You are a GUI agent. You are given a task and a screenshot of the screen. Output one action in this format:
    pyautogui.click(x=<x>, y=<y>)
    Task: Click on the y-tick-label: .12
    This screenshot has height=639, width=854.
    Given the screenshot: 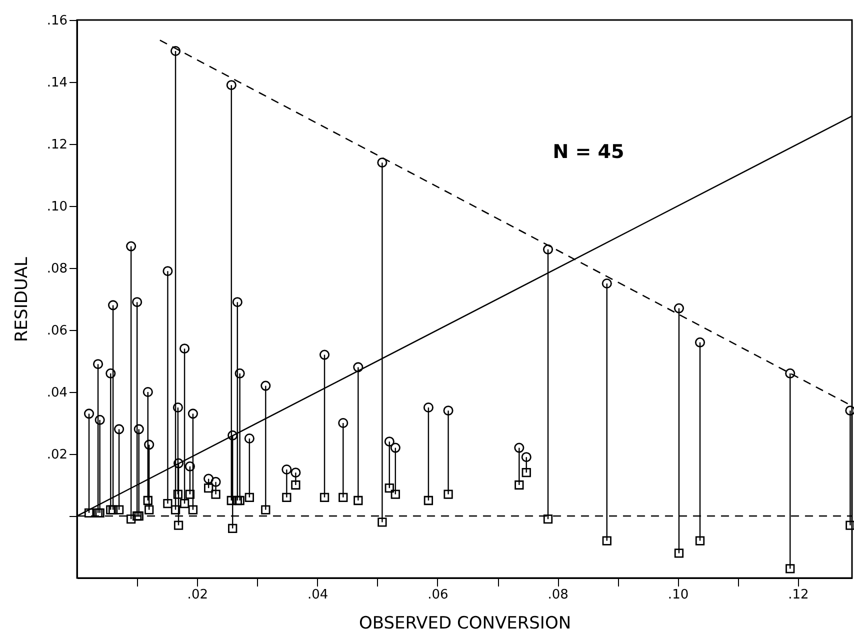 What is the action you would take?
    pyautogui.click(x=57, y=145)
    